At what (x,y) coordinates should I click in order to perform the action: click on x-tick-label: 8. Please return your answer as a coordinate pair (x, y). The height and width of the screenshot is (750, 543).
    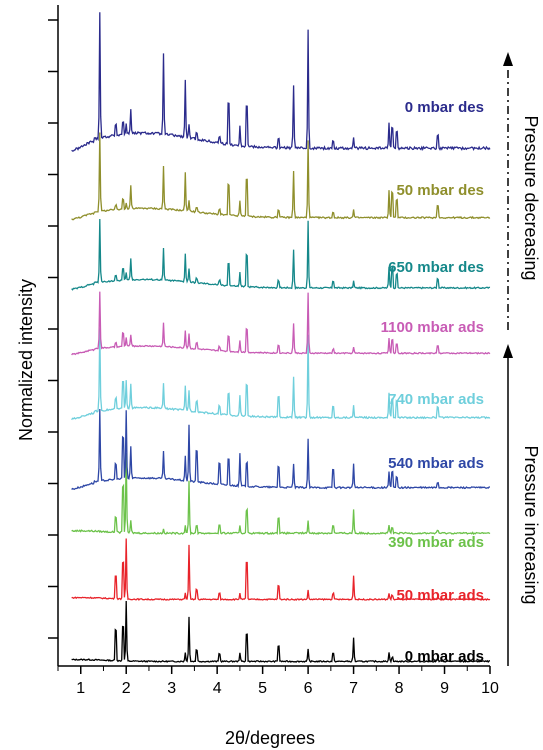
    Looking at the image, I should click on (399, 688).